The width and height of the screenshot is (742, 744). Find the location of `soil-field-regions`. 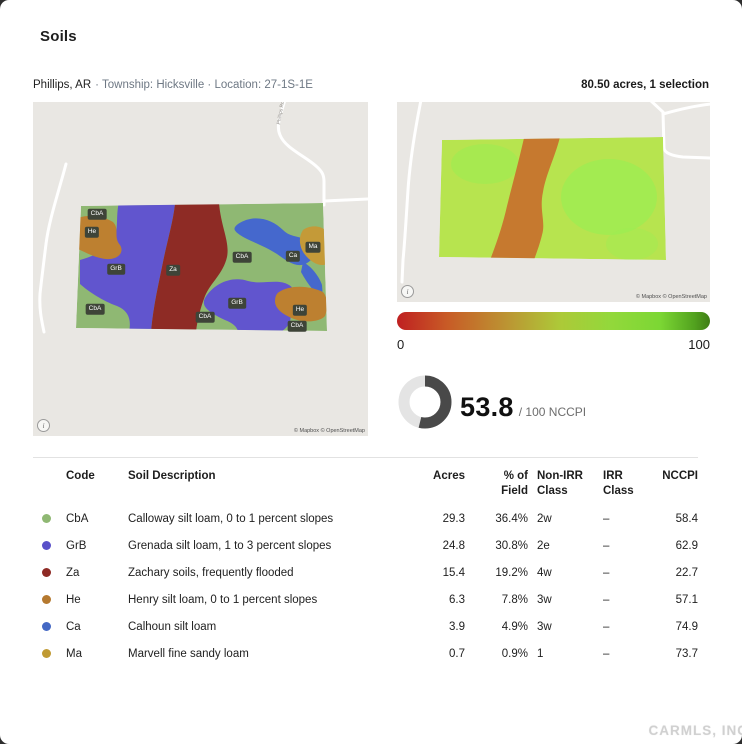

soil-field-regions is located at coordinates (201, 267).